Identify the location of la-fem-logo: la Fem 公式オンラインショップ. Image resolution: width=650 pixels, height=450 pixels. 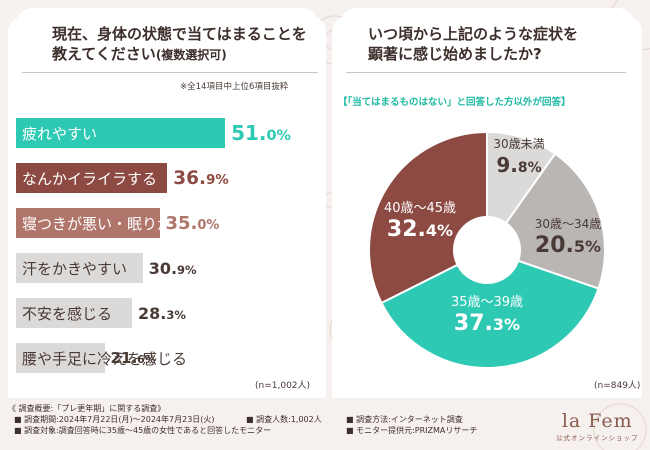
(597, 426).